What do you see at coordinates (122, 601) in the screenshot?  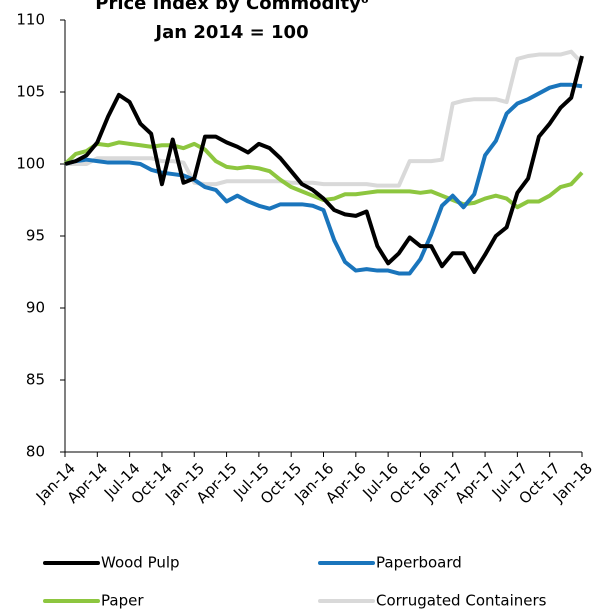 I see `legend-label: Paper` at bounding box center [122, 601].